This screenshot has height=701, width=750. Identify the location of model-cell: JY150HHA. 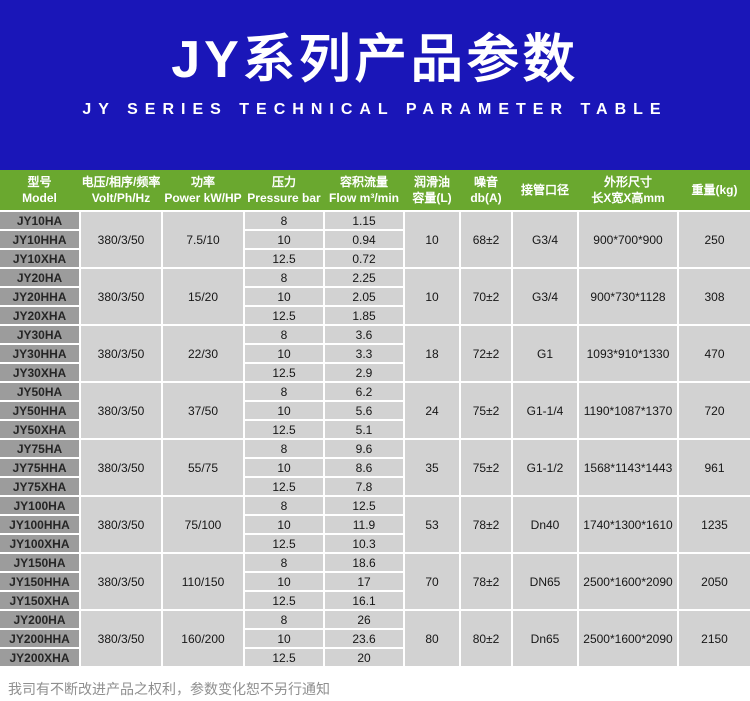
(39, 581).